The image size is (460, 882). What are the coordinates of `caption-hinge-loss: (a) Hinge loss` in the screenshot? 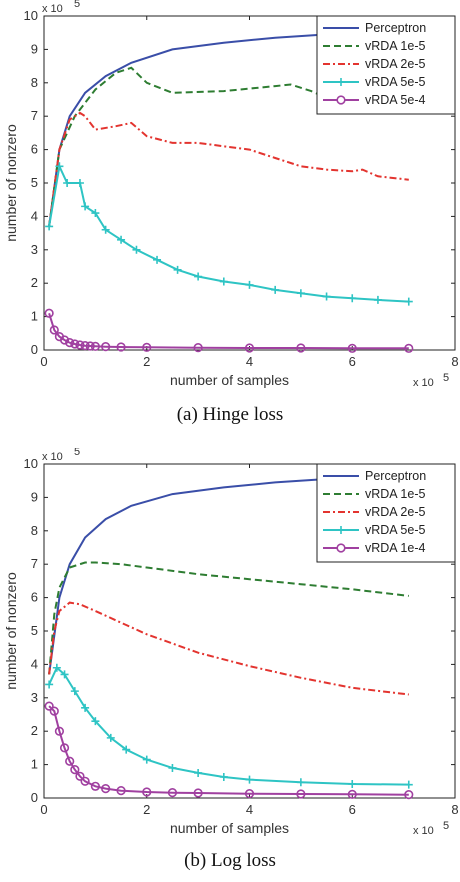 It's located at (230, 414).